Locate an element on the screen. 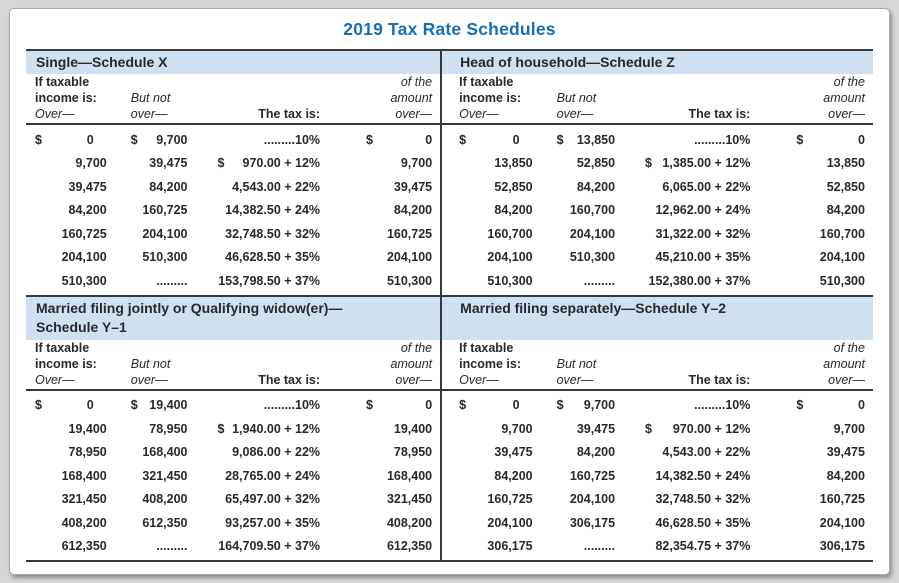 The image size is (899, 583). tax-value: 93,257.00 + 35% is located at coordinates (273, 522).